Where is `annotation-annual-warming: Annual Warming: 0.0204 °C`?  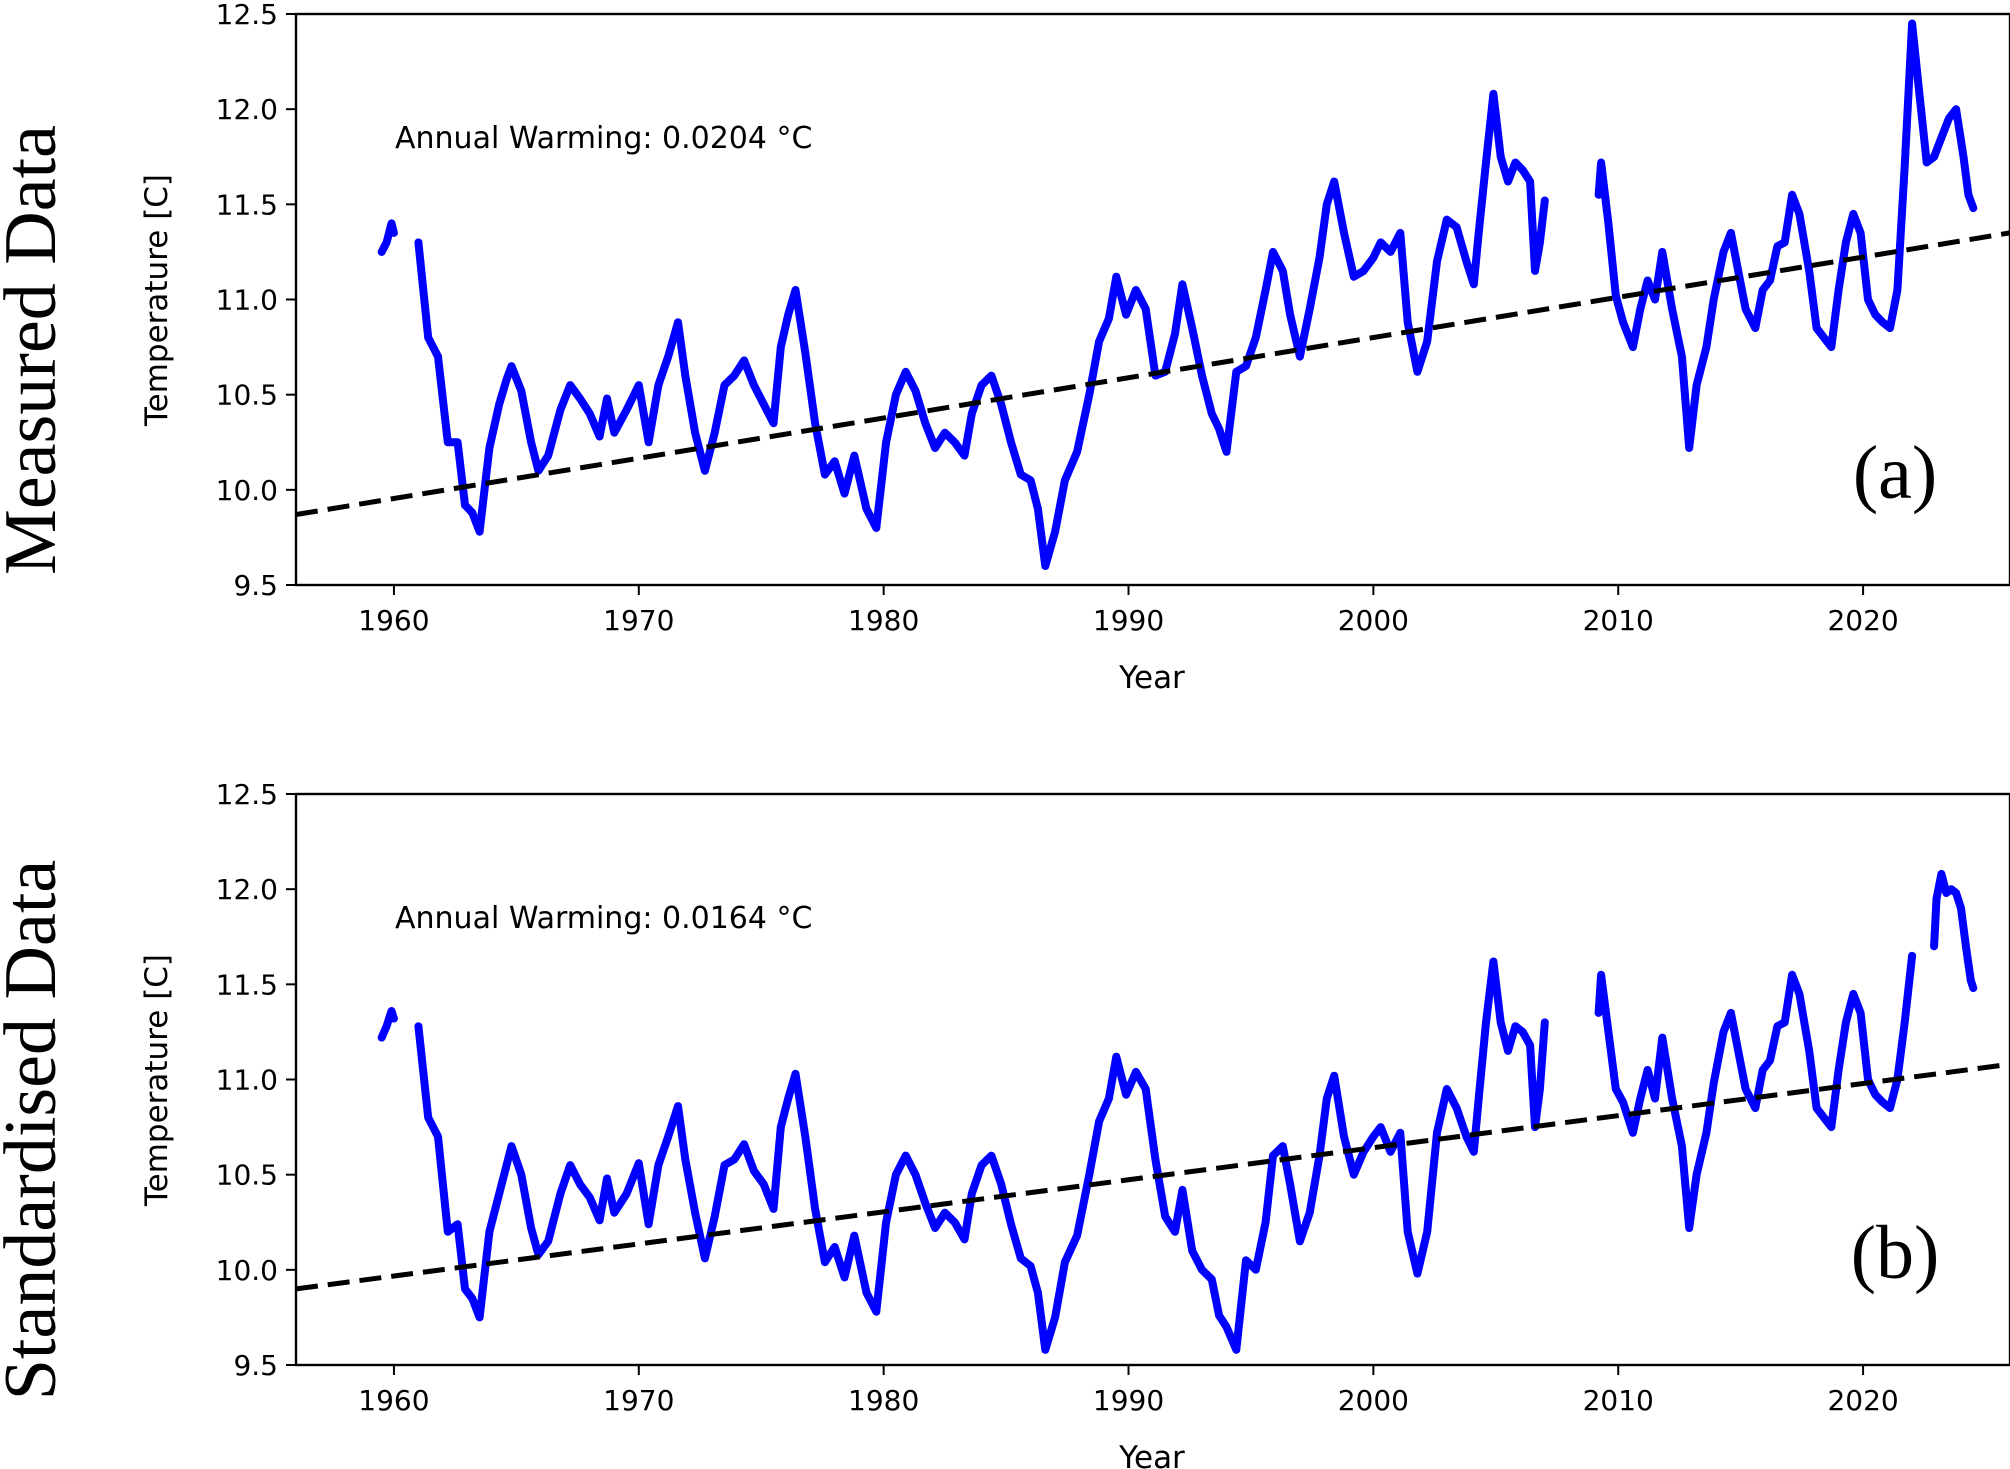
annotation-annual-warming: Annual Warming: 0.0204 °C is located at coordinates (603, 138).